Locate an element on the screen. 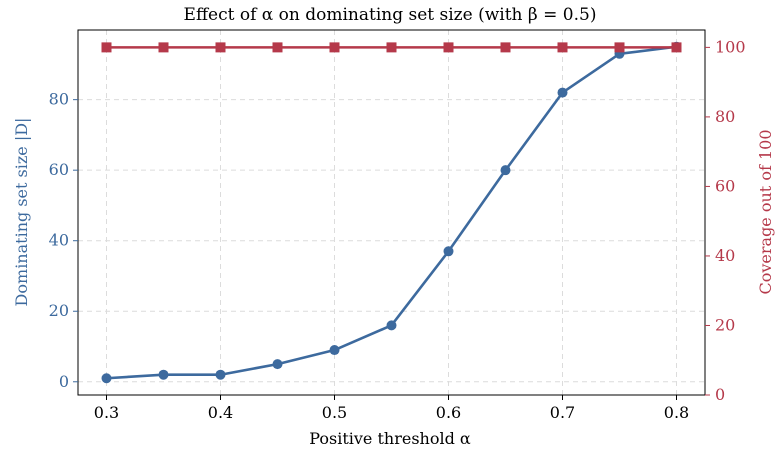 This screenshot has width=775, height=452. x-tick-label: 0.5 is located at coordinates (334, 412).